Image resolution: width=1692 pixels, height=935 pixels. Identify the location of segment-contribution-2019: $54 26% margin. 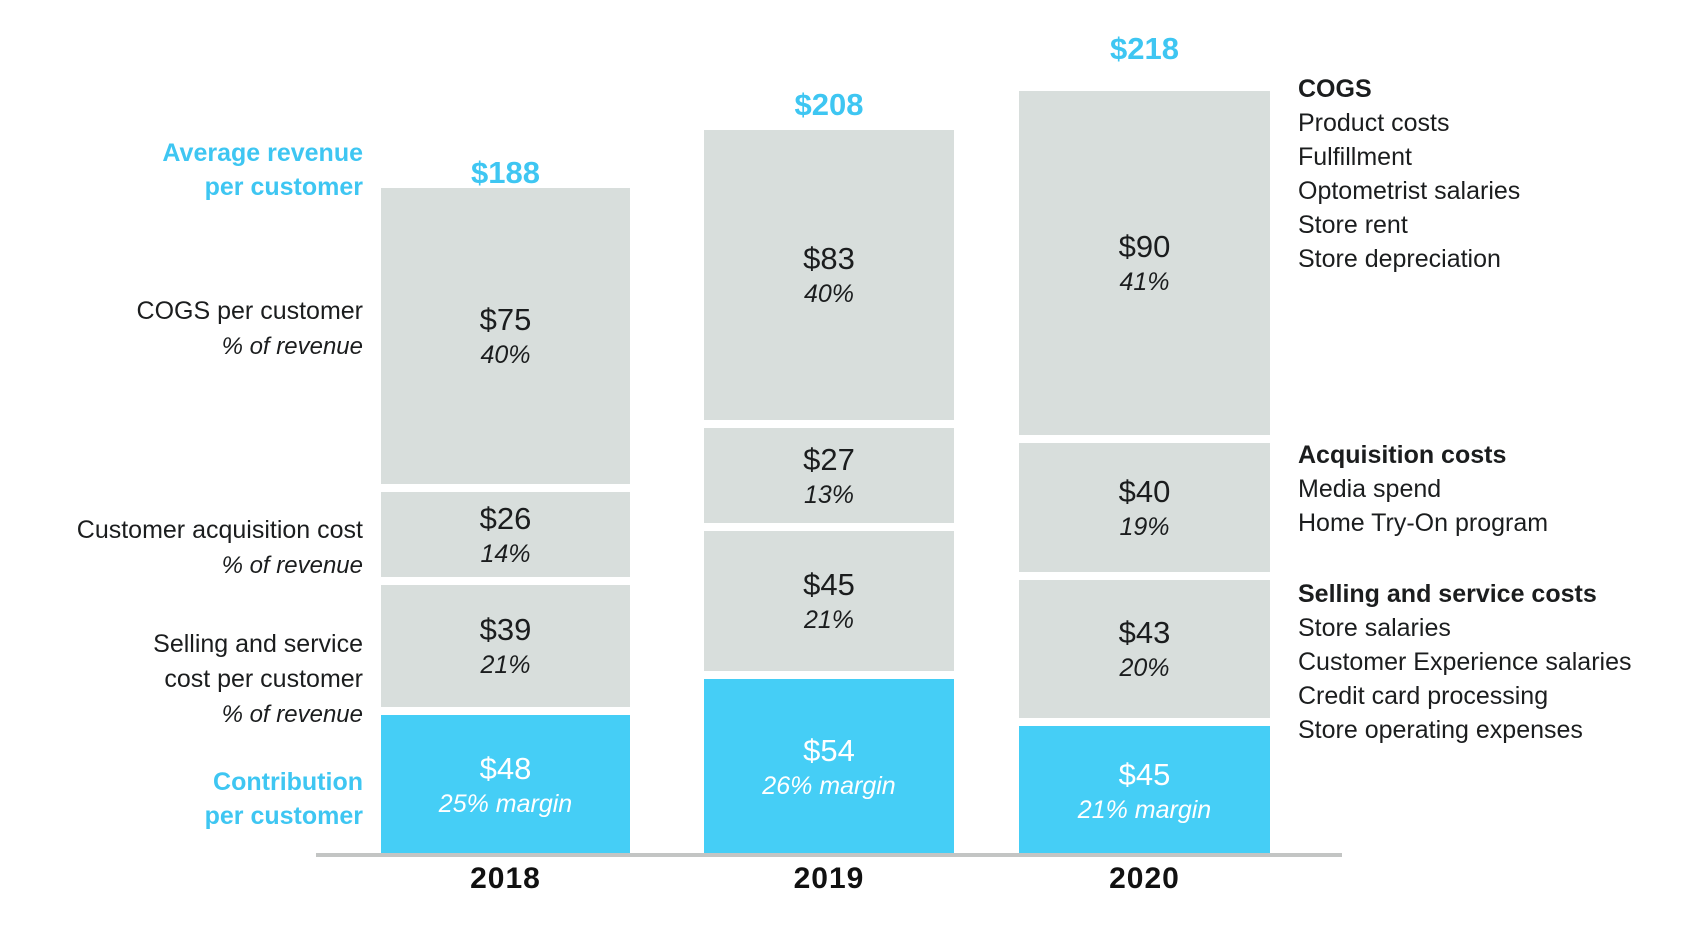
(829, 767).